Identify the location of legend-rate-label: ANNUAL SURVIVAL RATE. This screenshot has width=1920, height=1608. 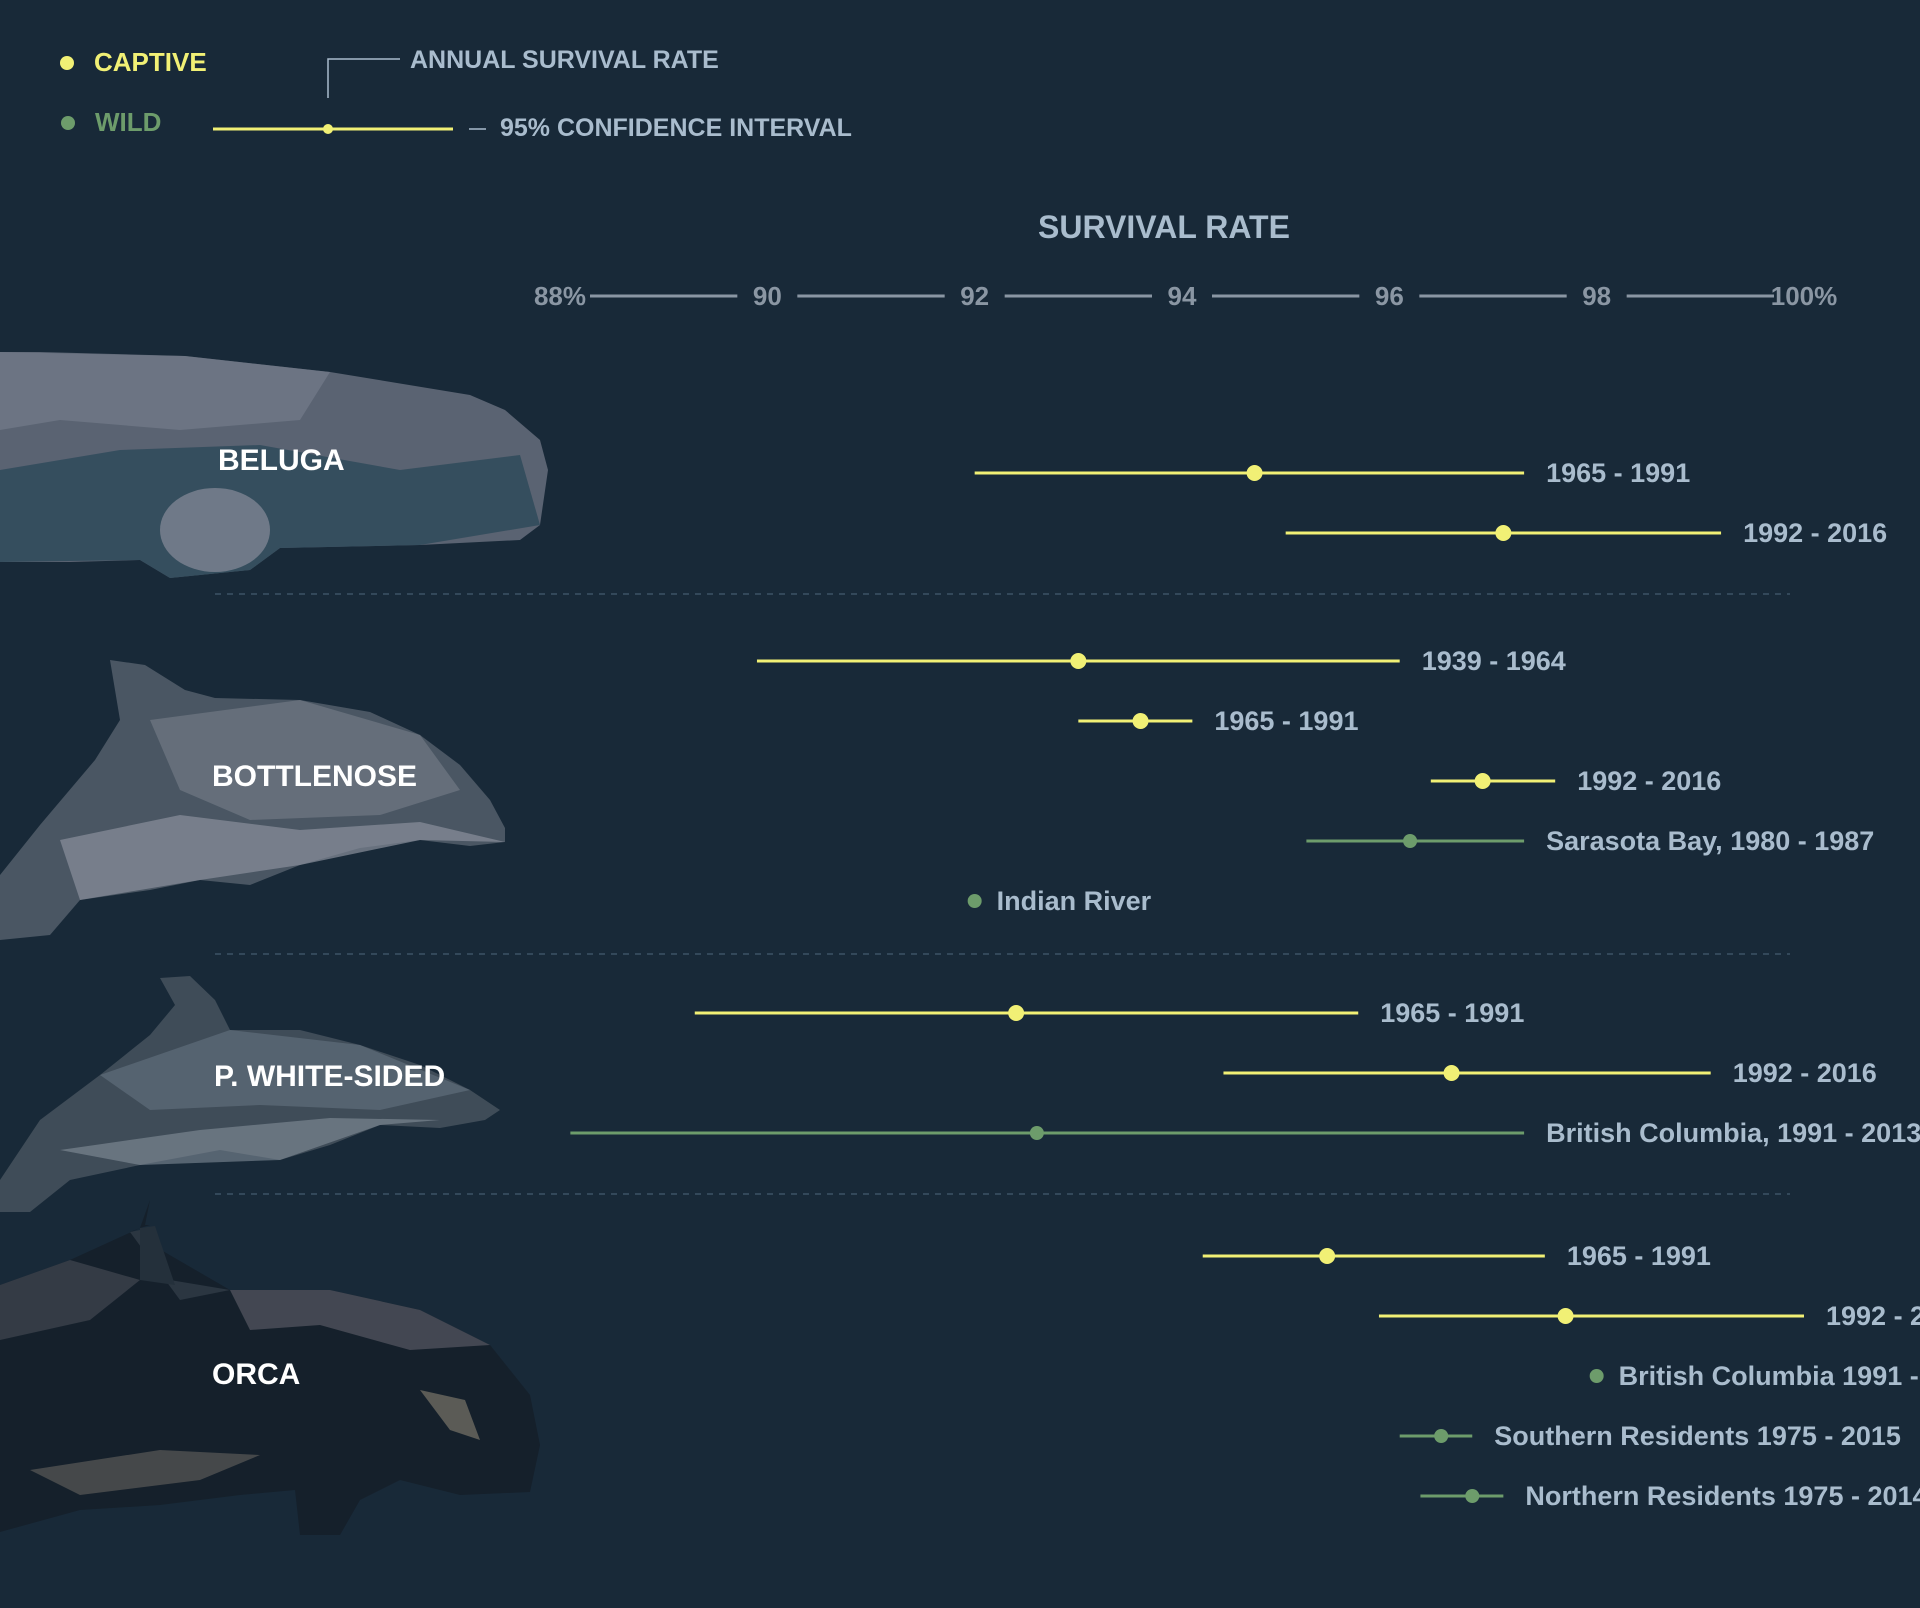
(564, 60).